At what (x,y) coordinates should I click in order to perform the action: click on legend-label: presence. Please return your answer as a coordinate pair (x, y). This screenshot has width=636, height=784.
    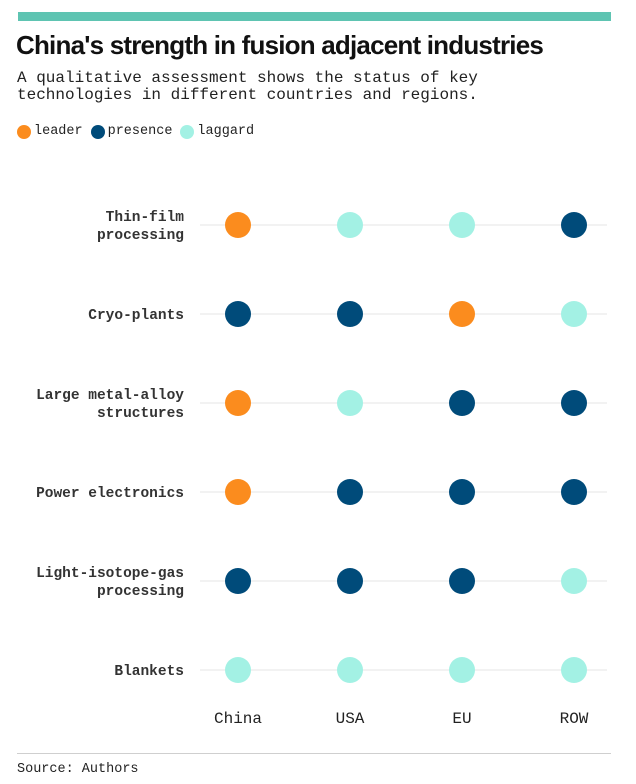
    Looking at the image, I should click on (140, 131).